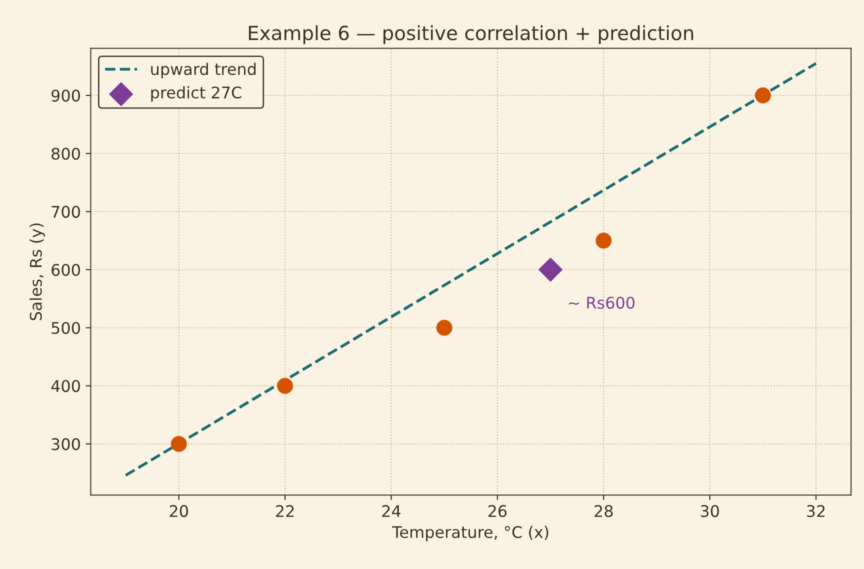  I want to click on y-tick-label: 400, so click(65, 386).